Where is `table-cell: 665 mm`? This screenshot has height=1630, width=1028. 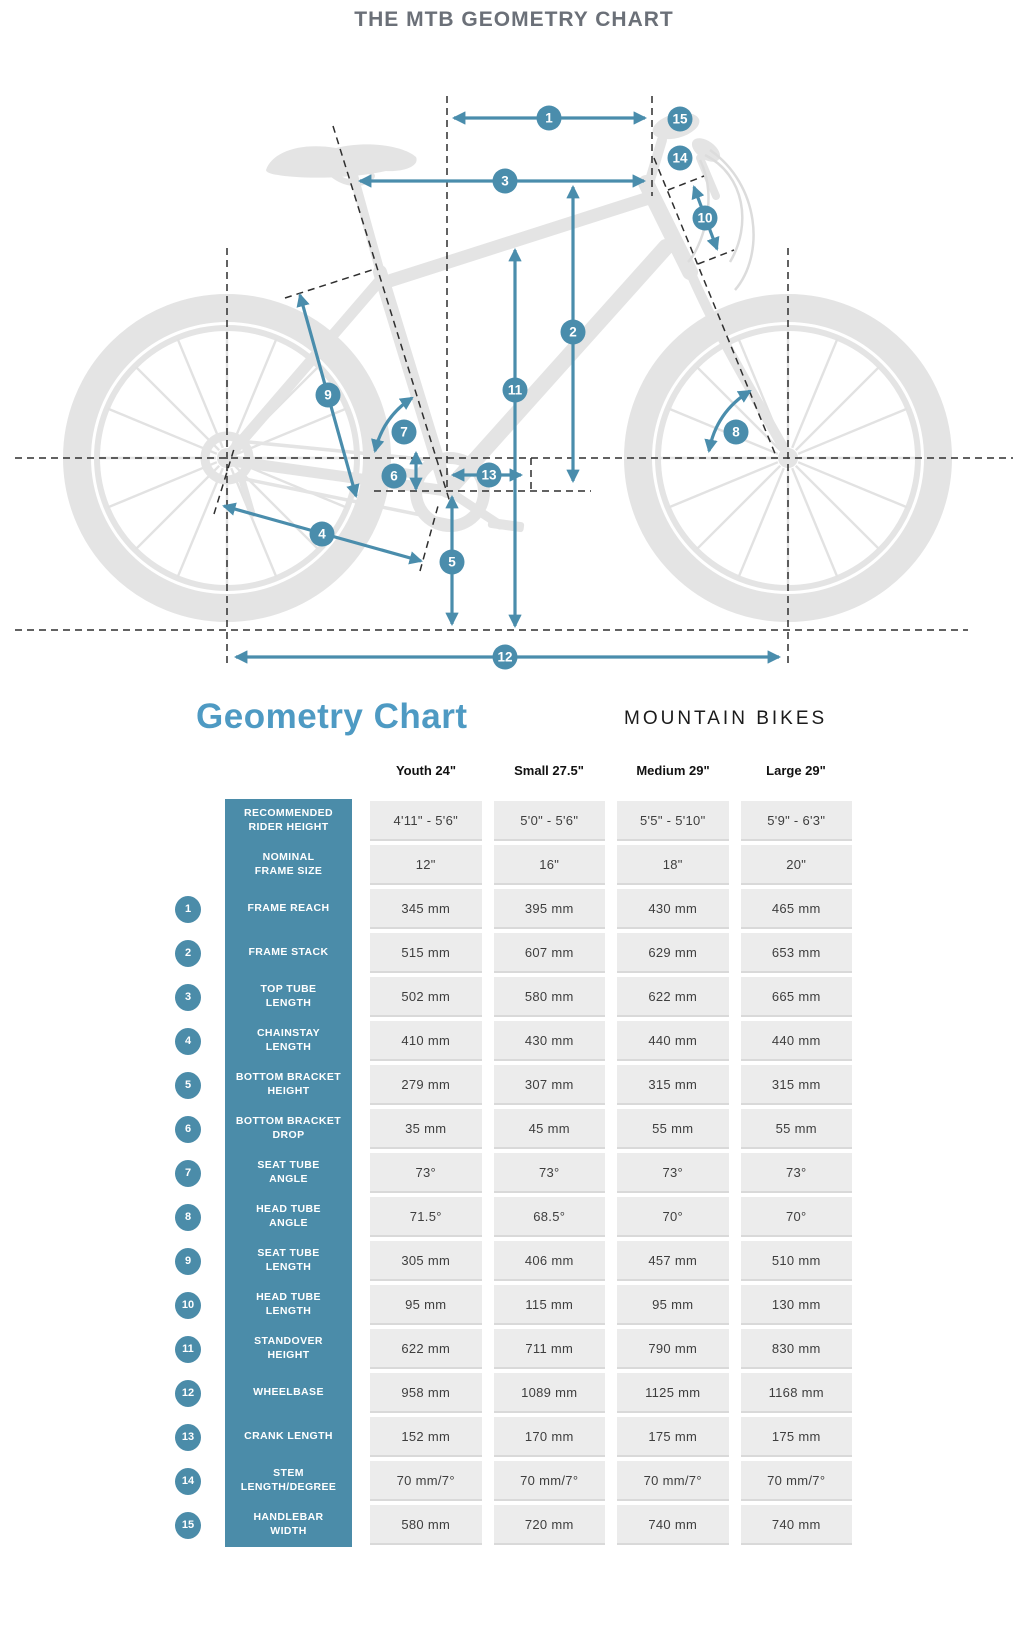 table-cell: 665 mm is located at coordinates (796, 997).